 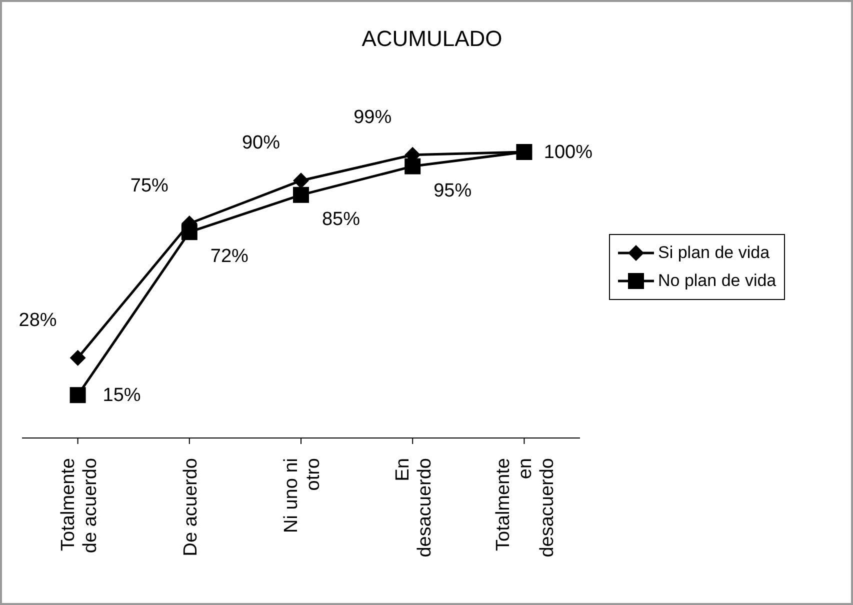 What do you see at coordinates (717, 281) in the screenshot?
I see `legend-label: No plan de vida` at bounding box center [717, 281].